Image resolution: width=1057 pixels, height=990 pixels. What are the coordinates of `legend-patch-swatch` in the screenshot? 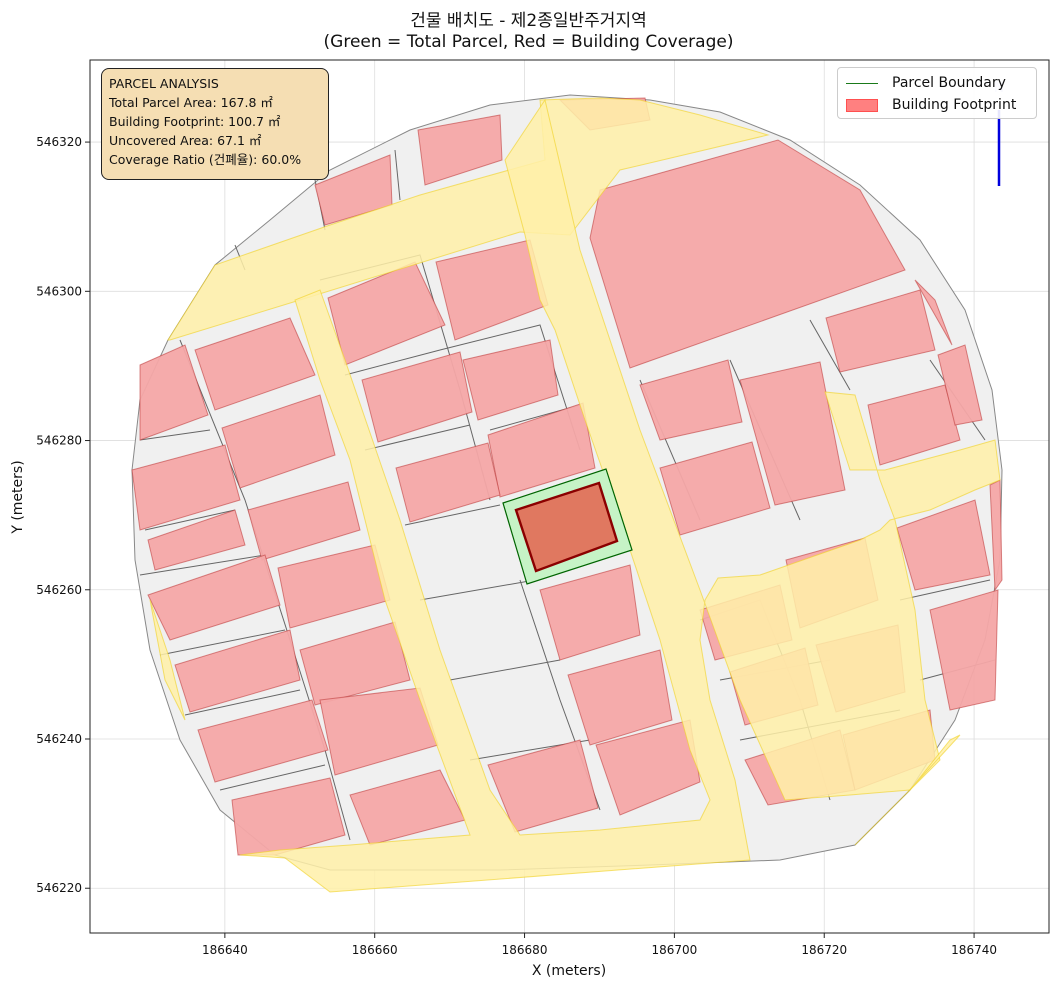 It's located at (862, 105).